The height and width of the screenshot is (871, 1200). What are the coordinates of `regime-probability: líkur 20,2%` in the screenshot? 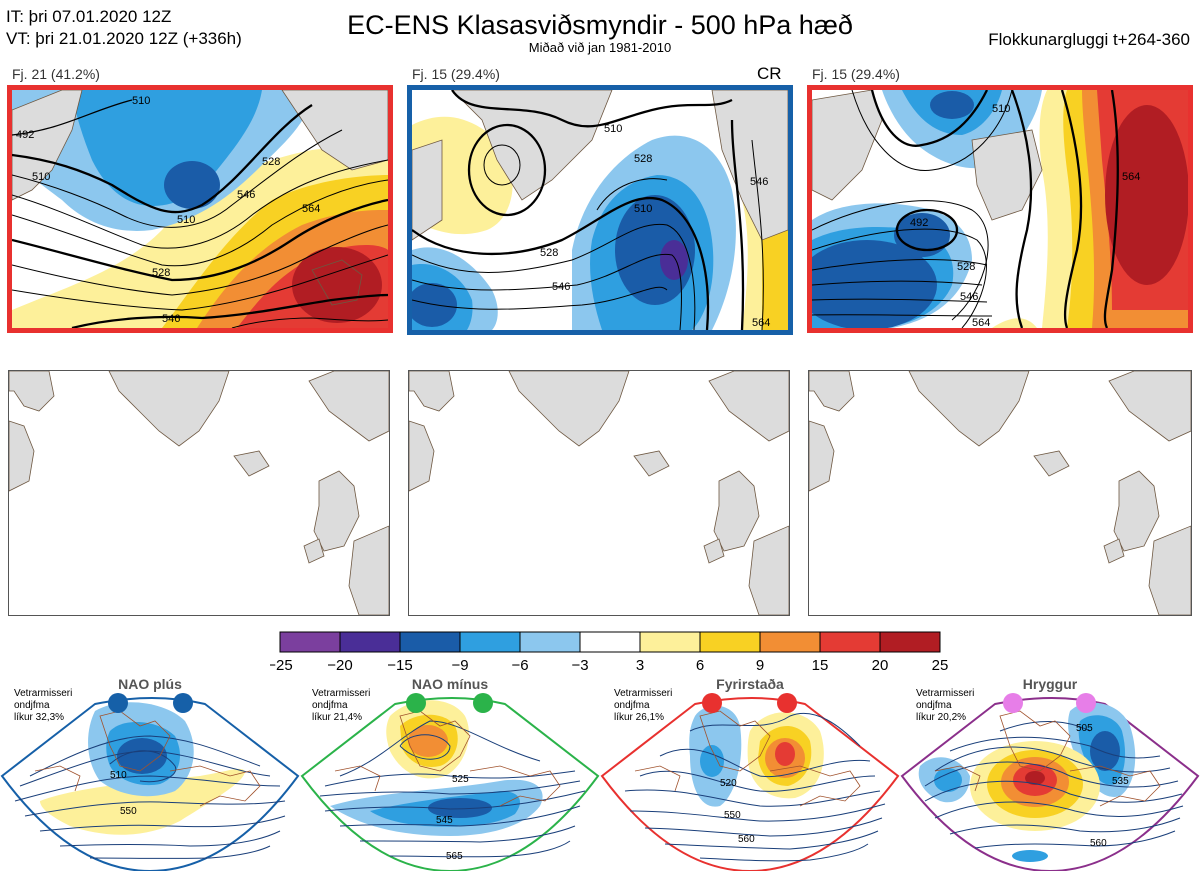 It's located at (941, 717).